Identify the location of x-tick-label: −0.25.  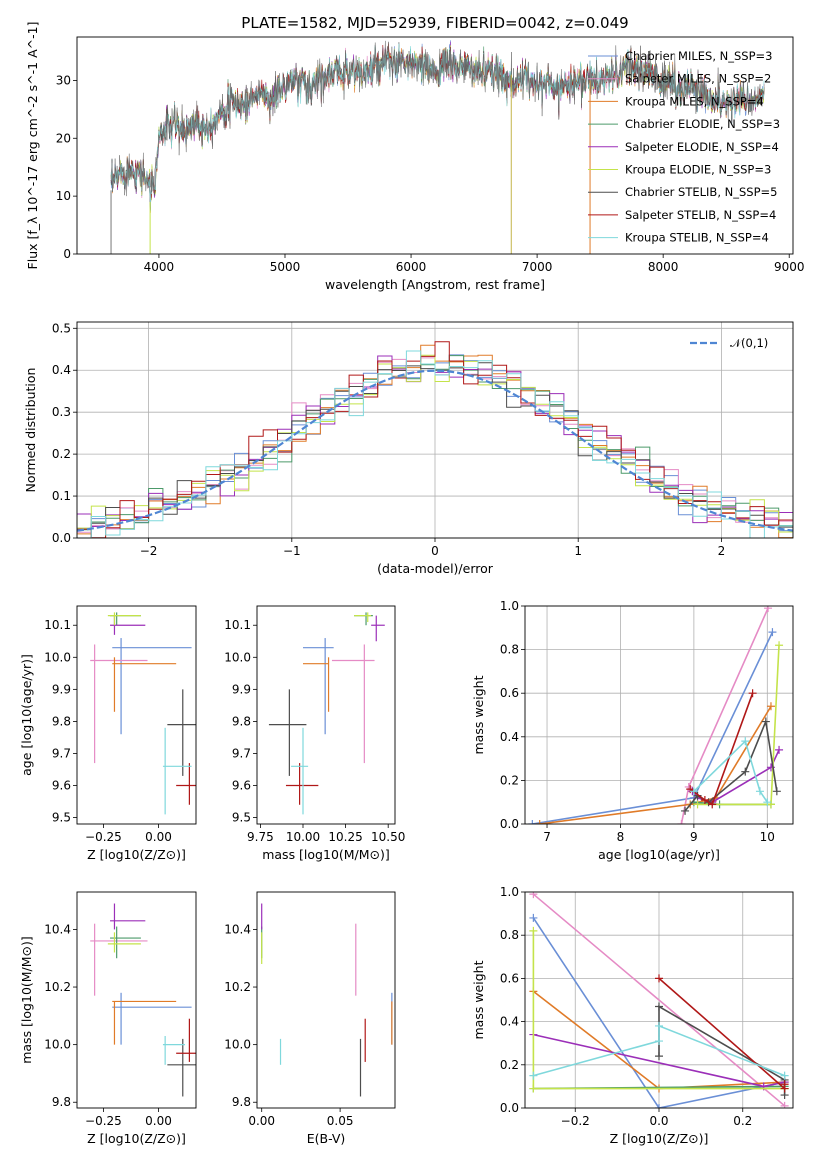
(103, 837).